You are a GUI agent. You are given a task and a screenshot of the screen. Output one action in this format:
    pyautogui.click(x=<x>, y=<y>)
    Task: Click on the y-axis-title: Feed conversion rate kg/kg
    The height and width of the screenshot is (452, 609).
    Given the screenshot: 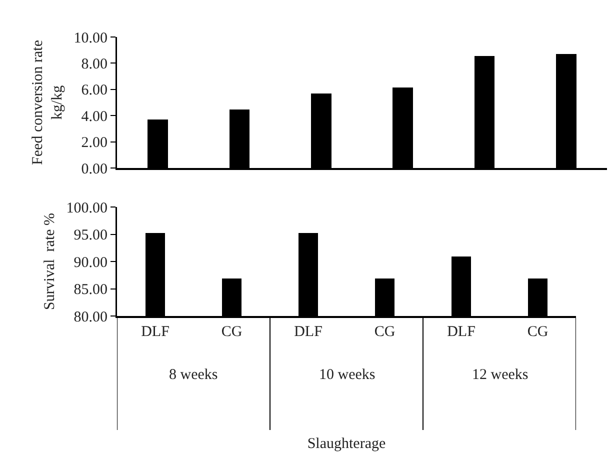 What is the action you would take?
    pyautogui.click(x=48, y=102)
    